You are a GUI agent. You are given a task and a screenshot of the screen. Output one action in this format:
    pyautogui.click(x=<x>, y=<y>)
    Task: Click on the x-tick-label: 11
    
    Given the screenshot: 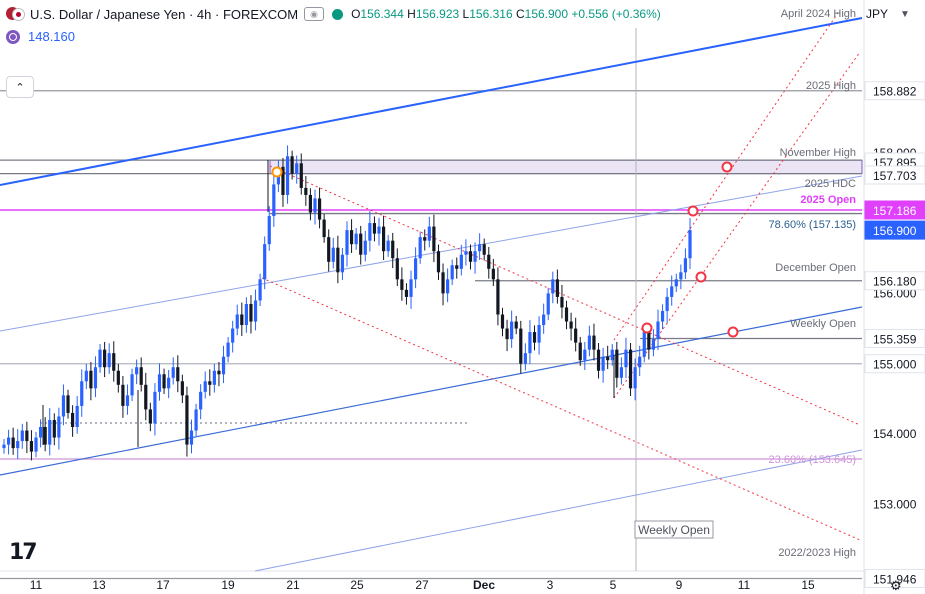 What is the action you would take?
    pyautogui.click(x=744, y=585)
    